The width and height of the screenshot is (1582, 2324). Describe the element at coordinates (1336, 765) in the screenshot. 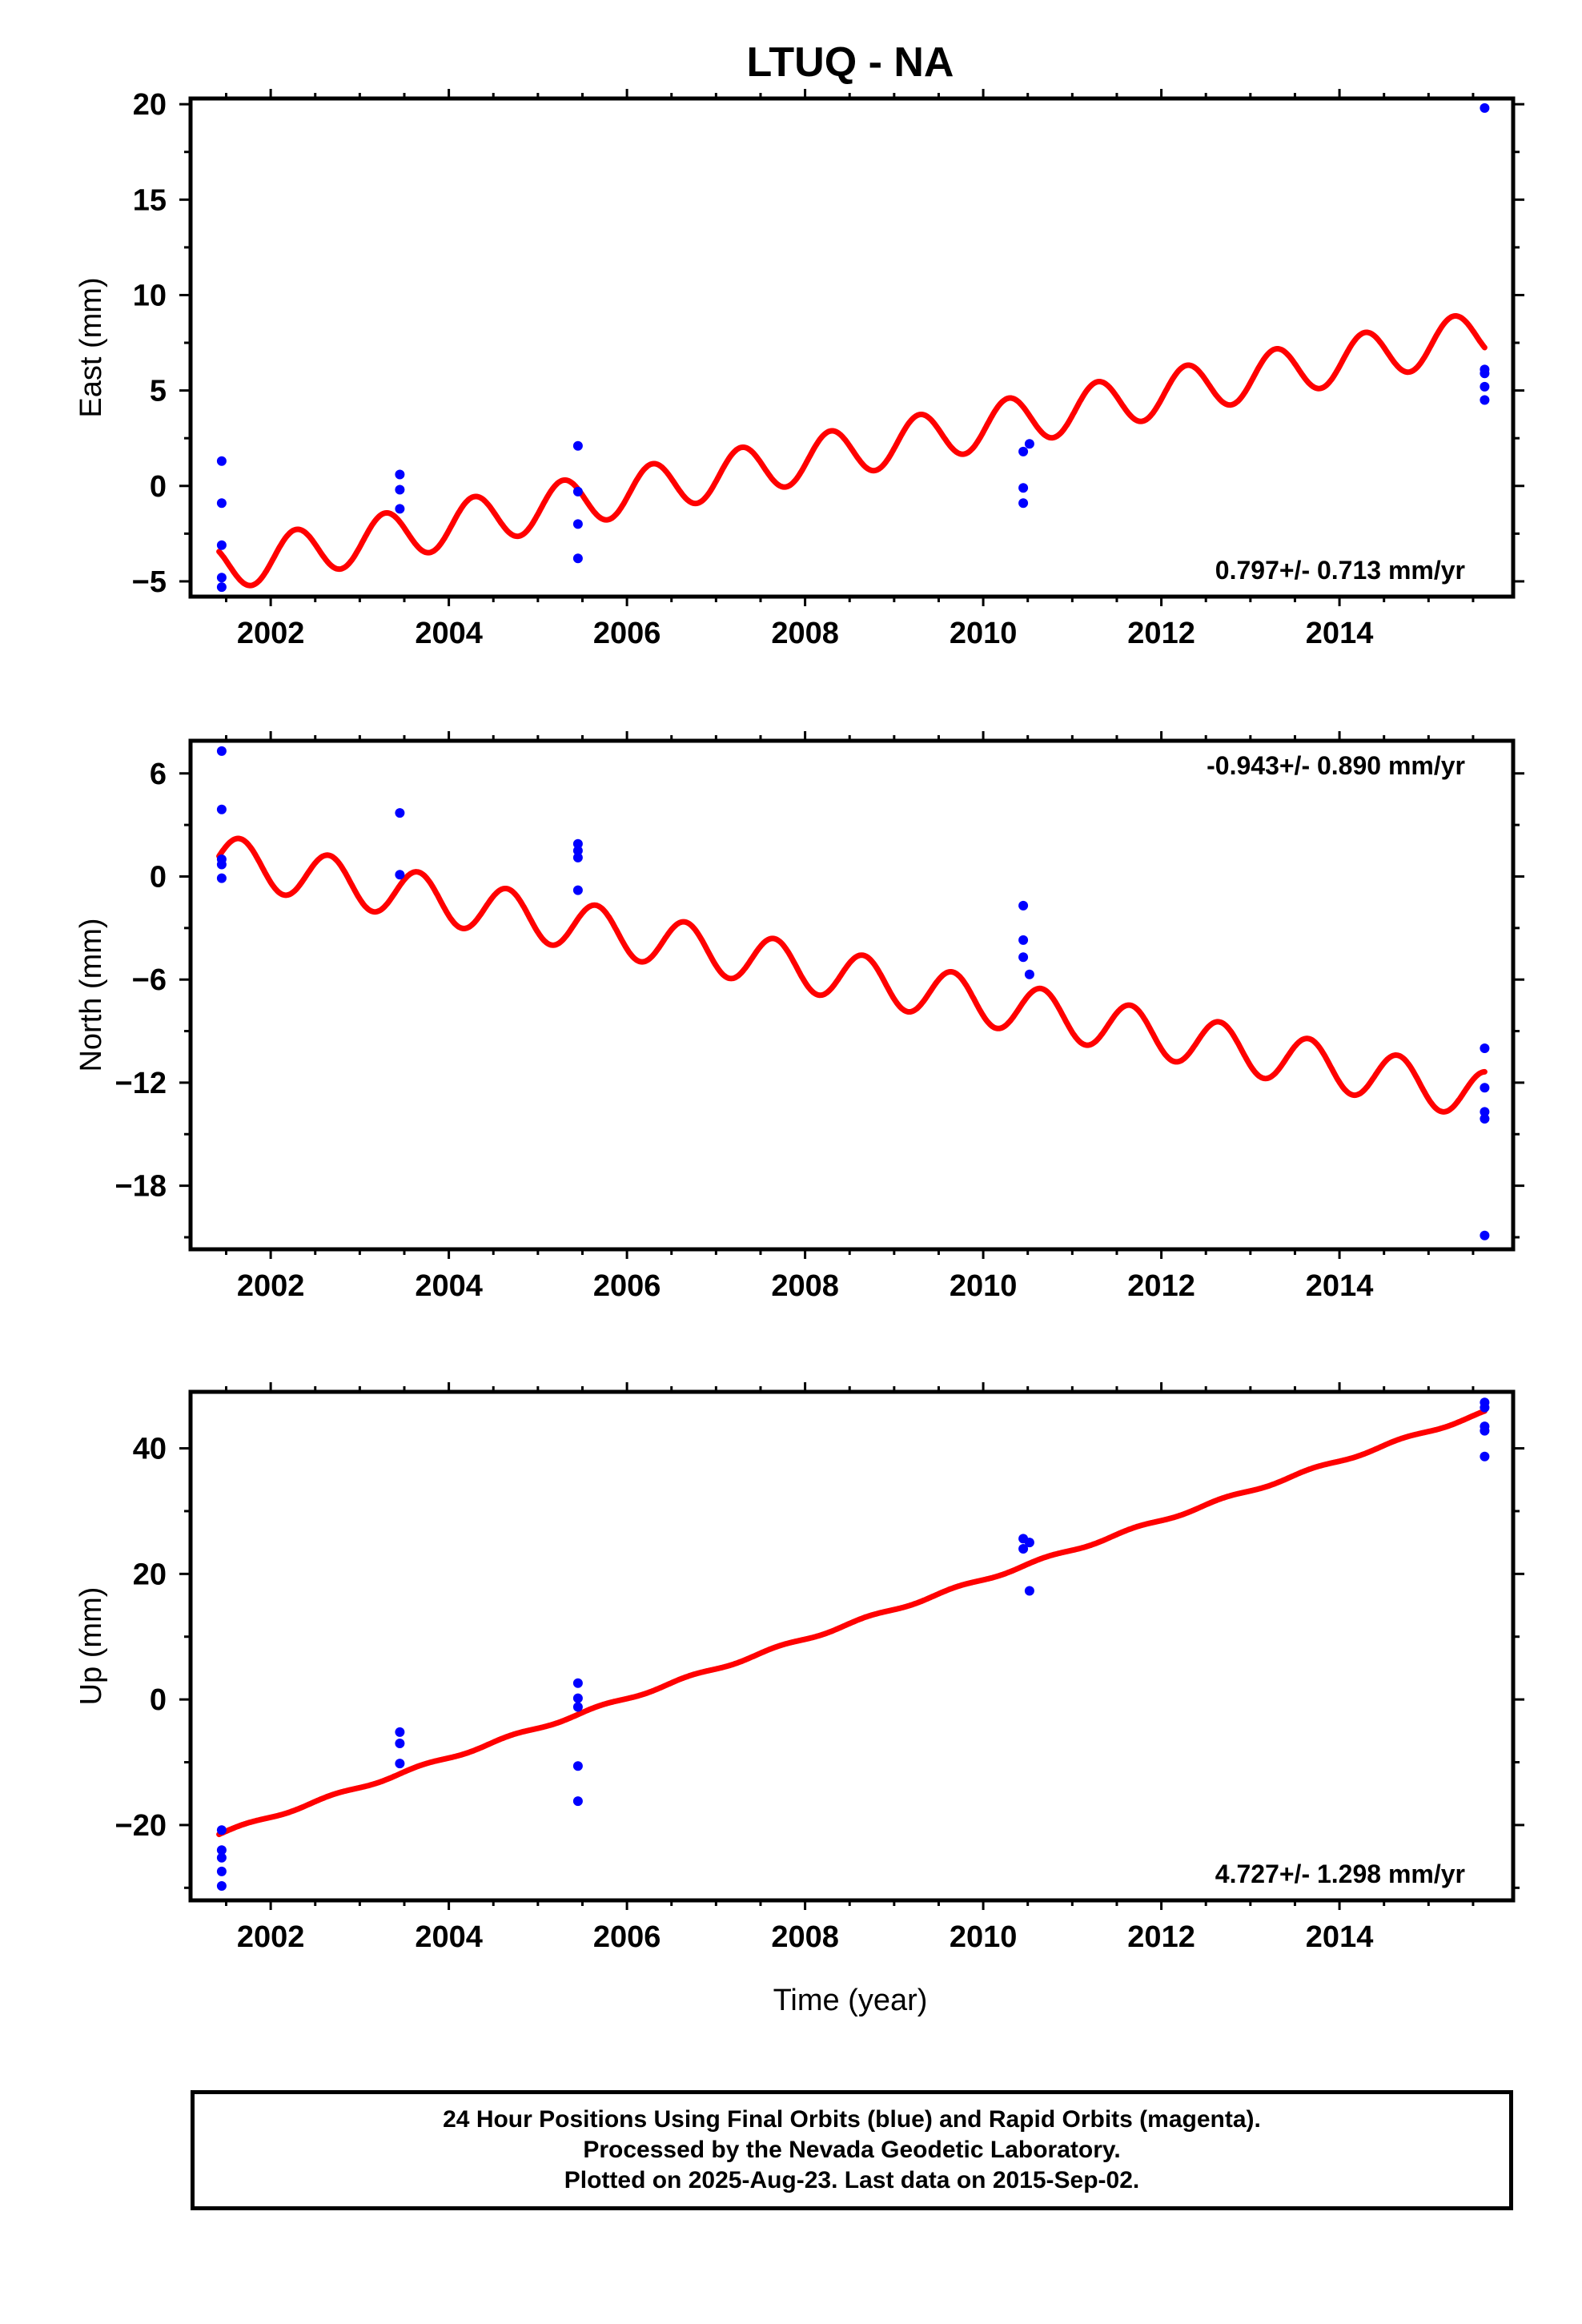

I see `north-rate-label: -0.943+/- 0.890 mm/yr` at that location.